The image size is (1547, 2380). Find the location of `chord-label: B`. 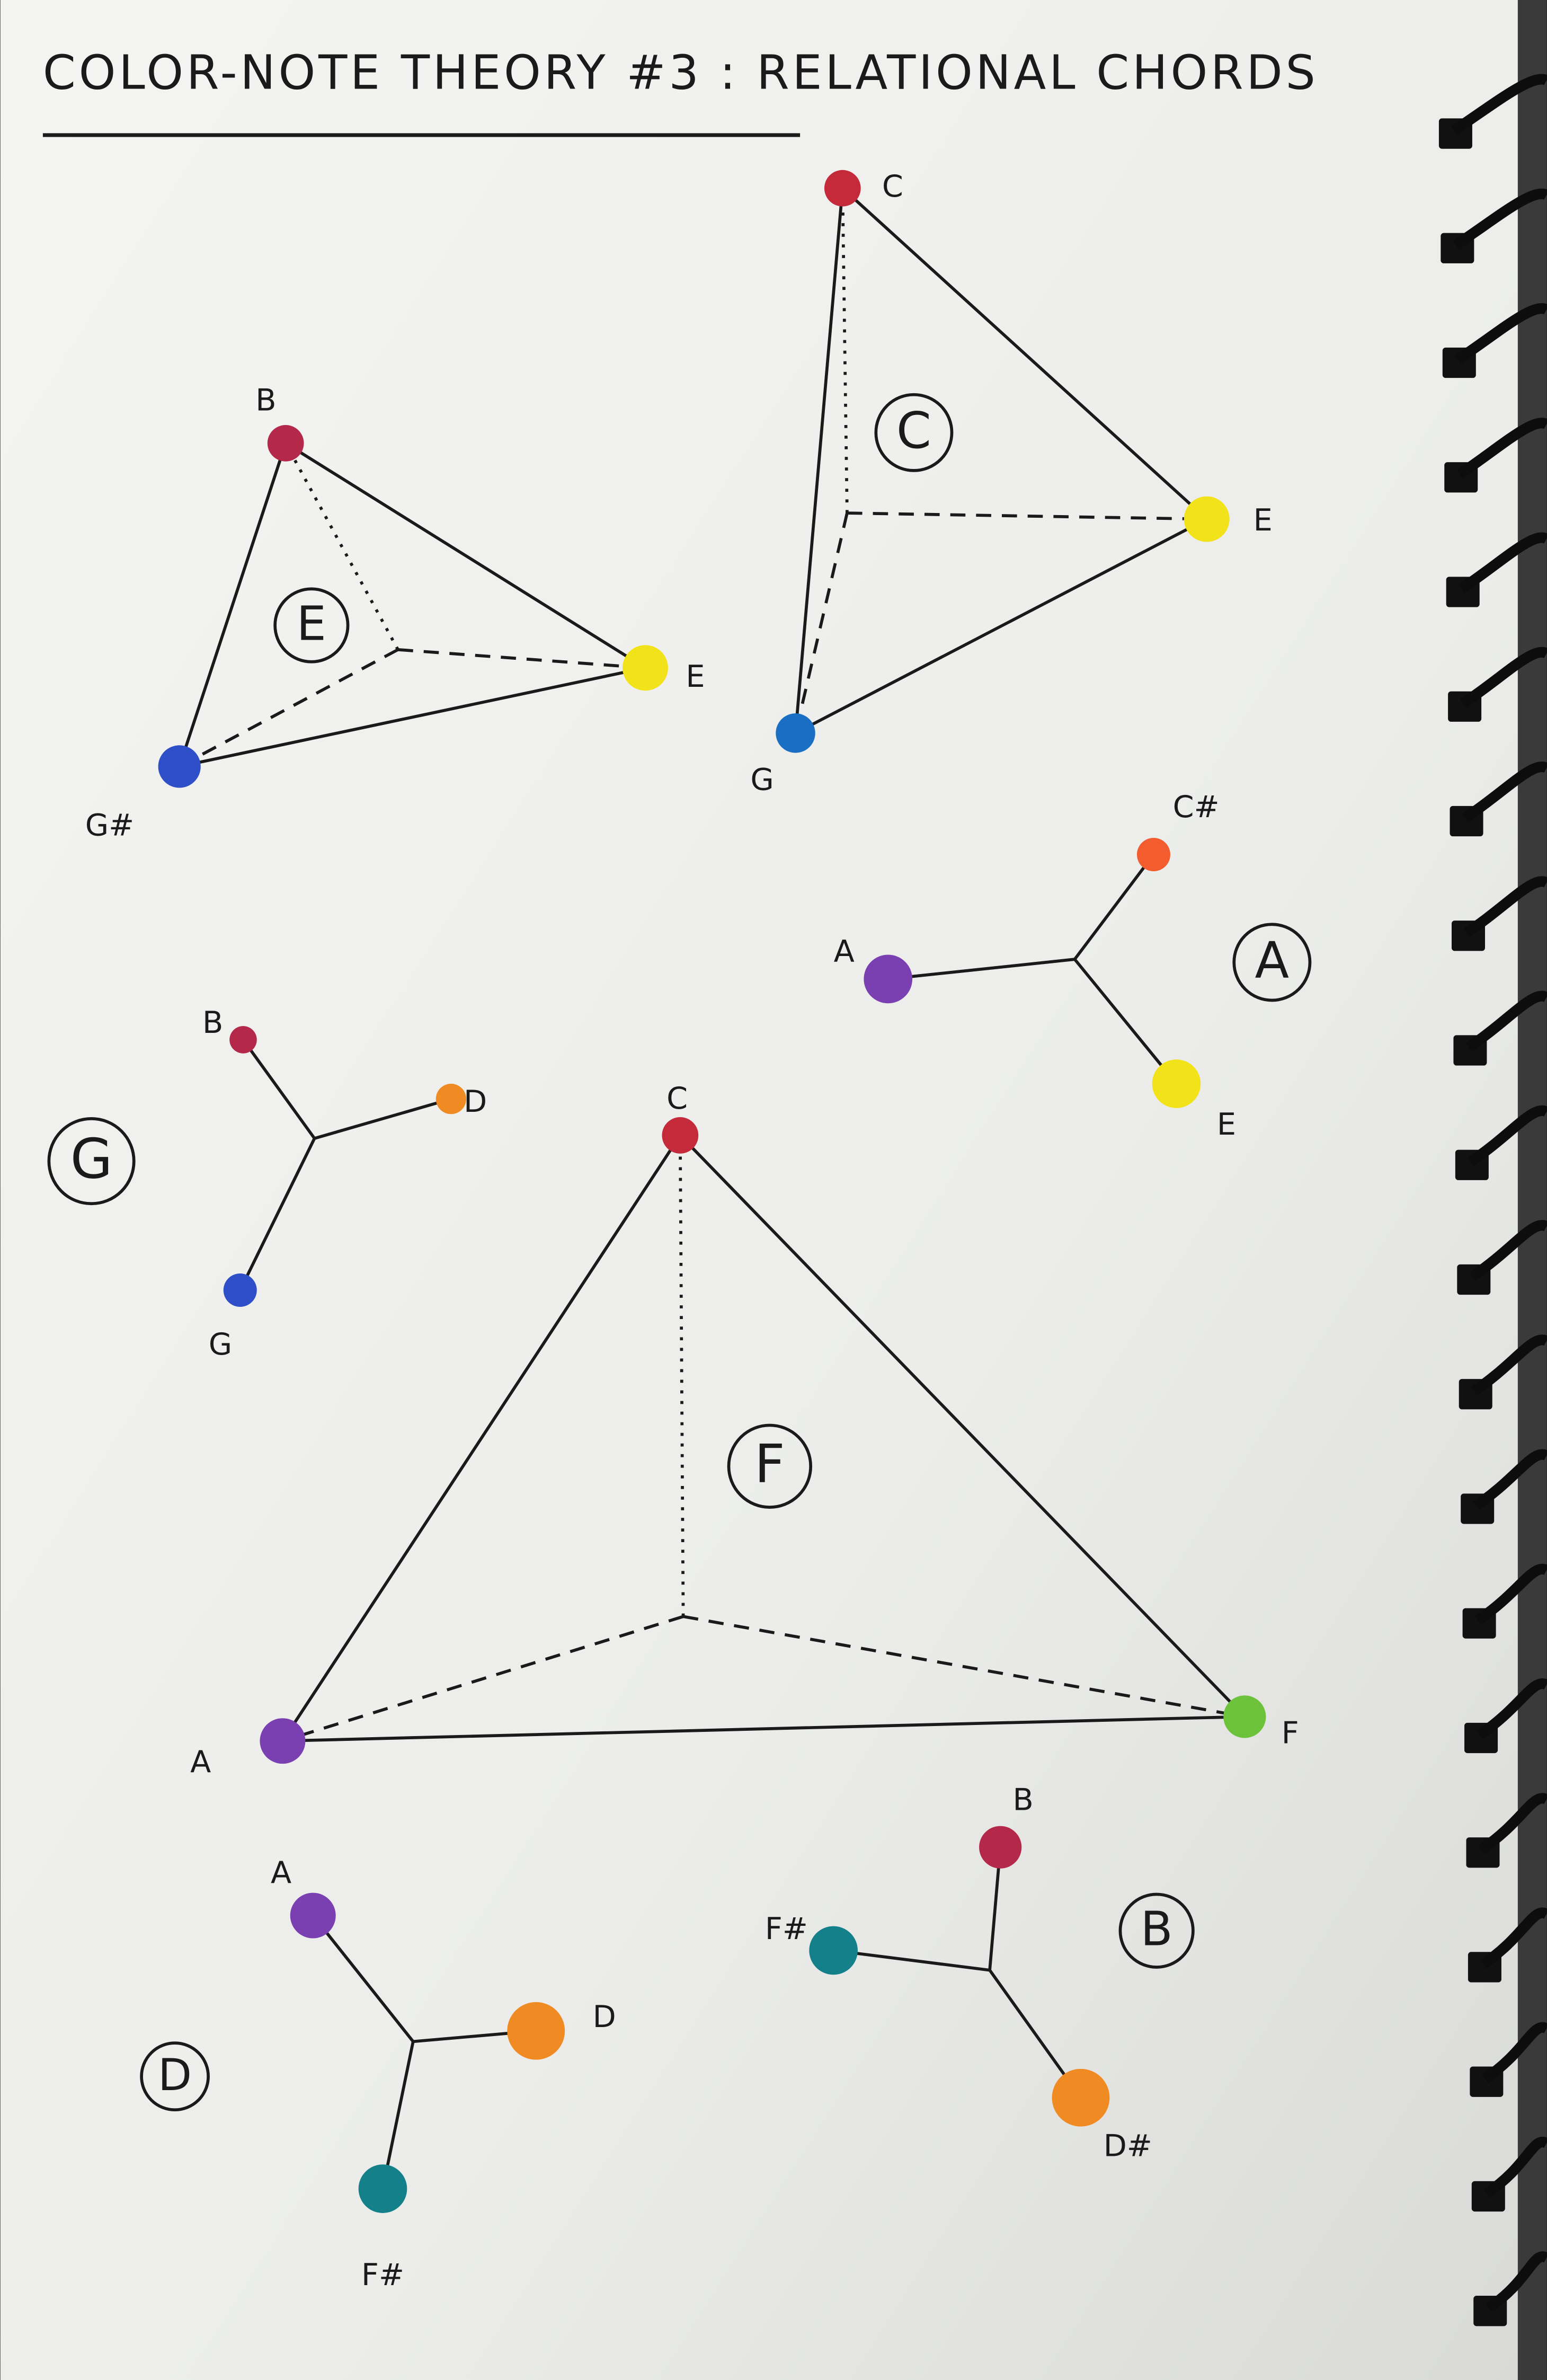

chord-label: B is located at coordinates (1157, 1929).